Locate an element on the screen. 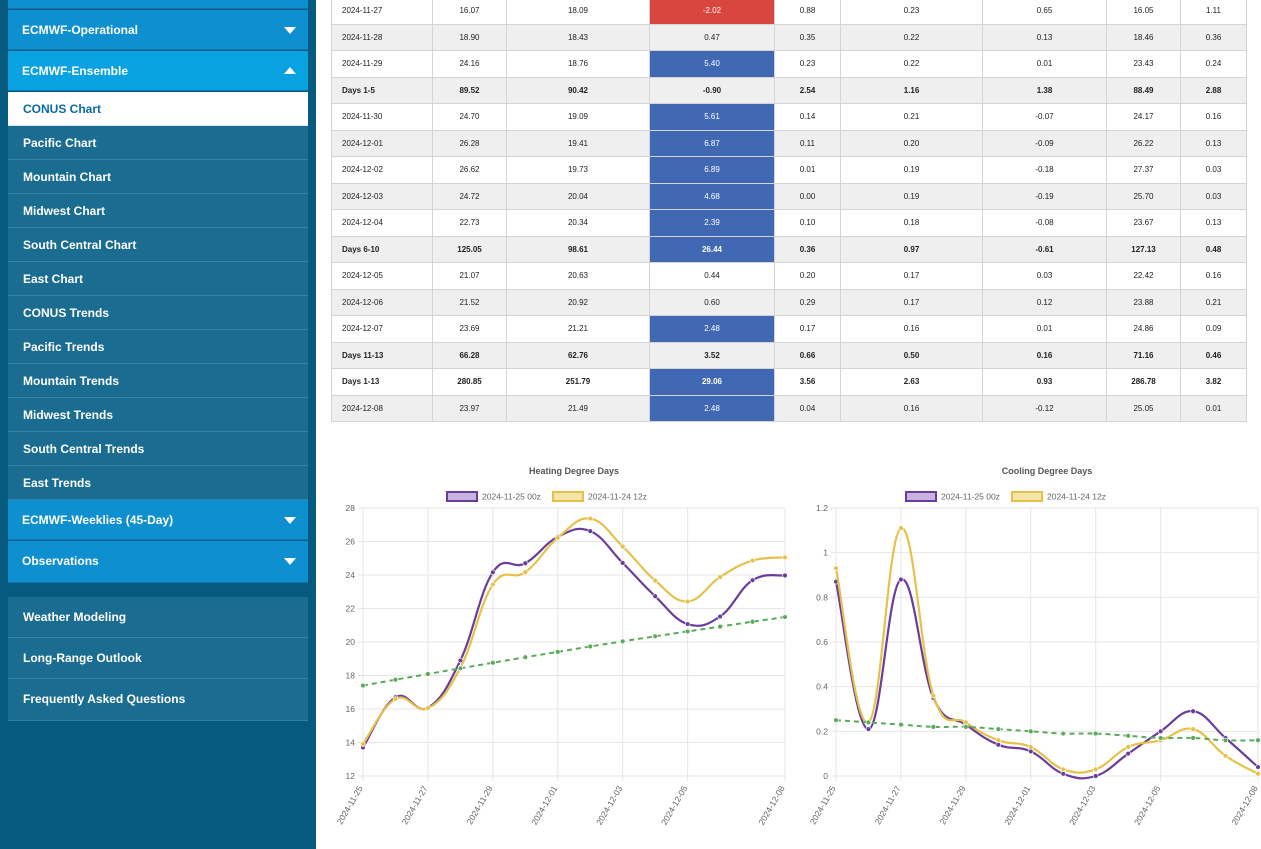 This screenshot has height=849, width=1261. table-cell: 0.14 is located at coordinates (807, 117).